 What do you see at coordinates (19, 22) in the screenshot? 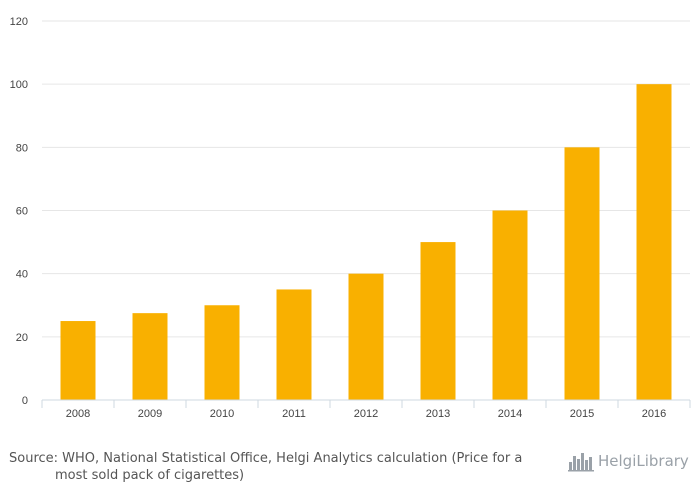
I see `y-tick-label: 120` at bounding box center [19, 22].